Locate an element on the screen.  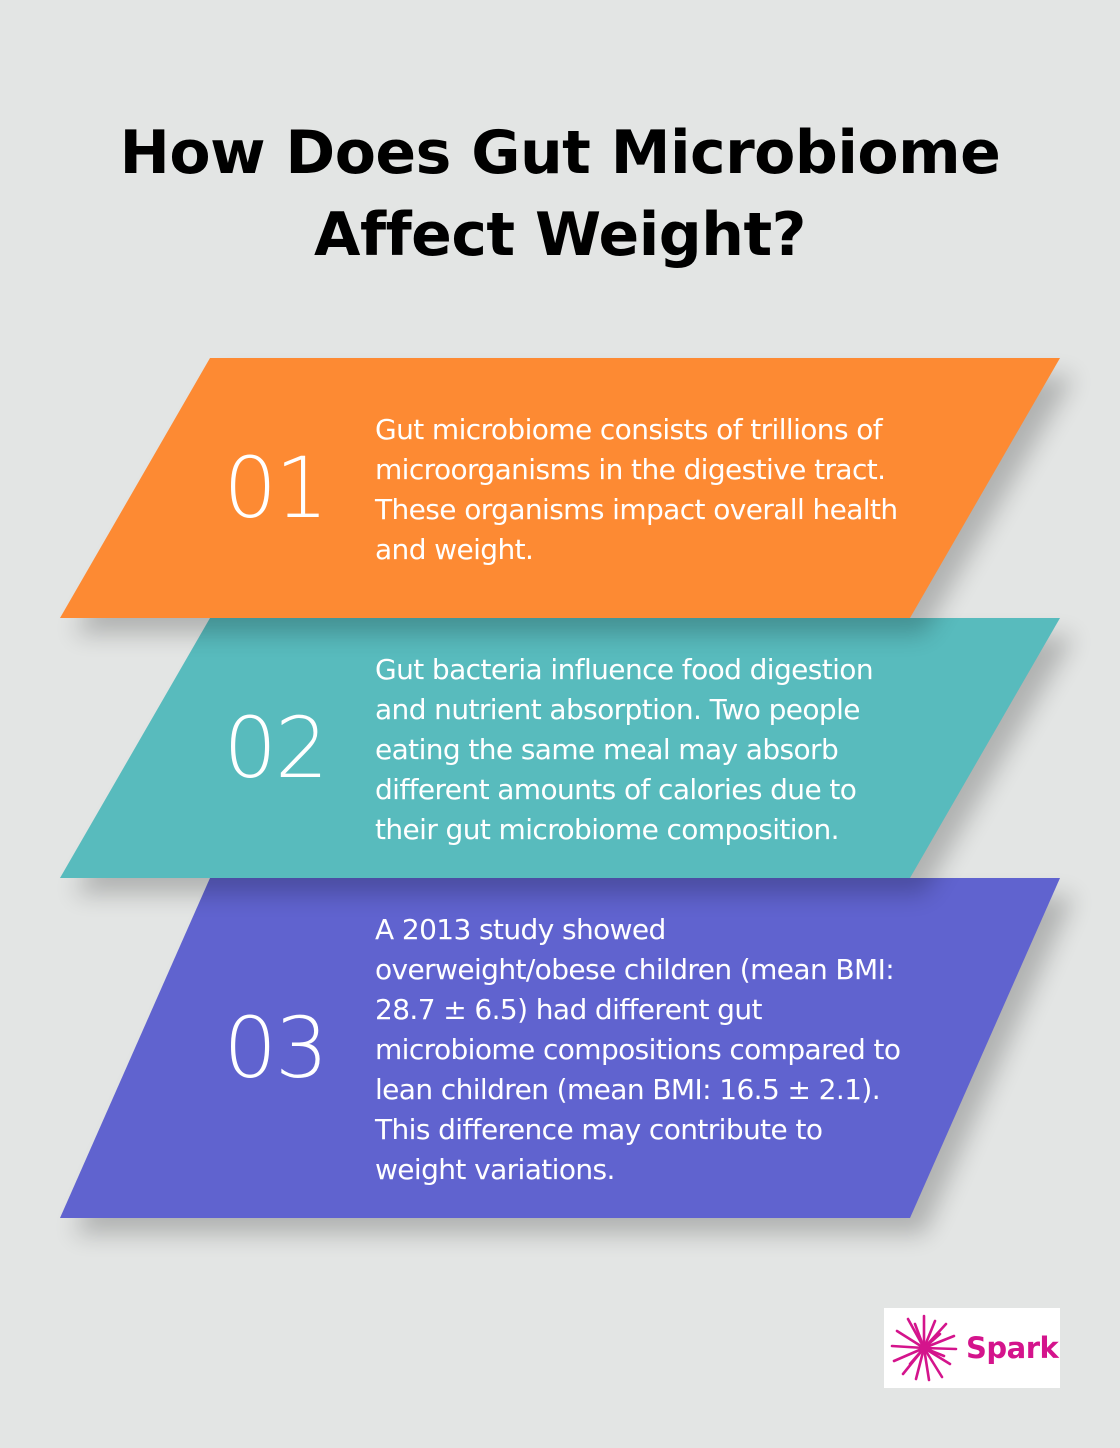
spark-logo: Spark is located at coordinates (972, 1348).